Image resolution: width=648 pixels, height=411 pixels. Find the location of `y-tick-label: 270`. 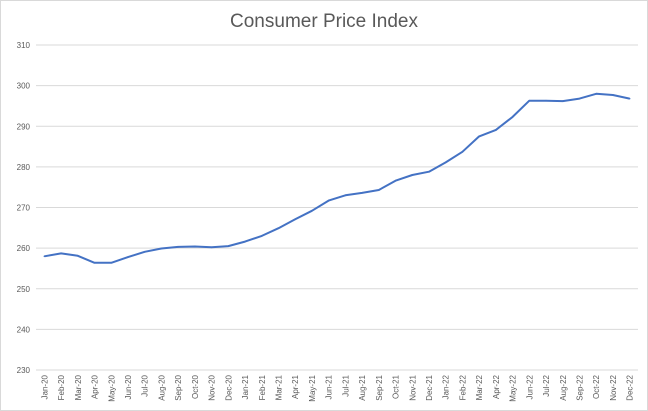

y-tick-label: 270 is located at coordinates (24, 208).